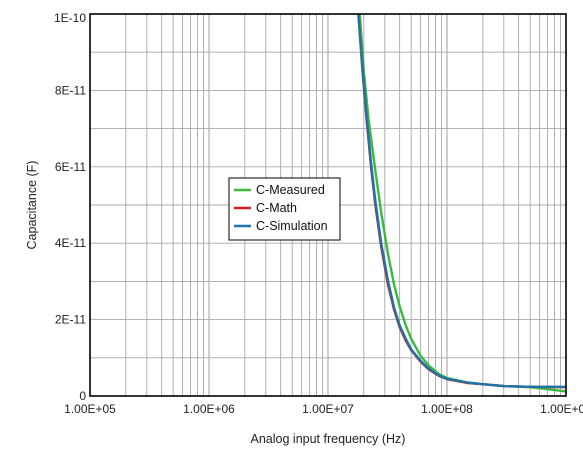 This screenshot has width=583, height=452. Describe the element at coordinates (328, 439) in the screenshot. I see `x-axis-label: Analog input frequency (Hz)` at that location.